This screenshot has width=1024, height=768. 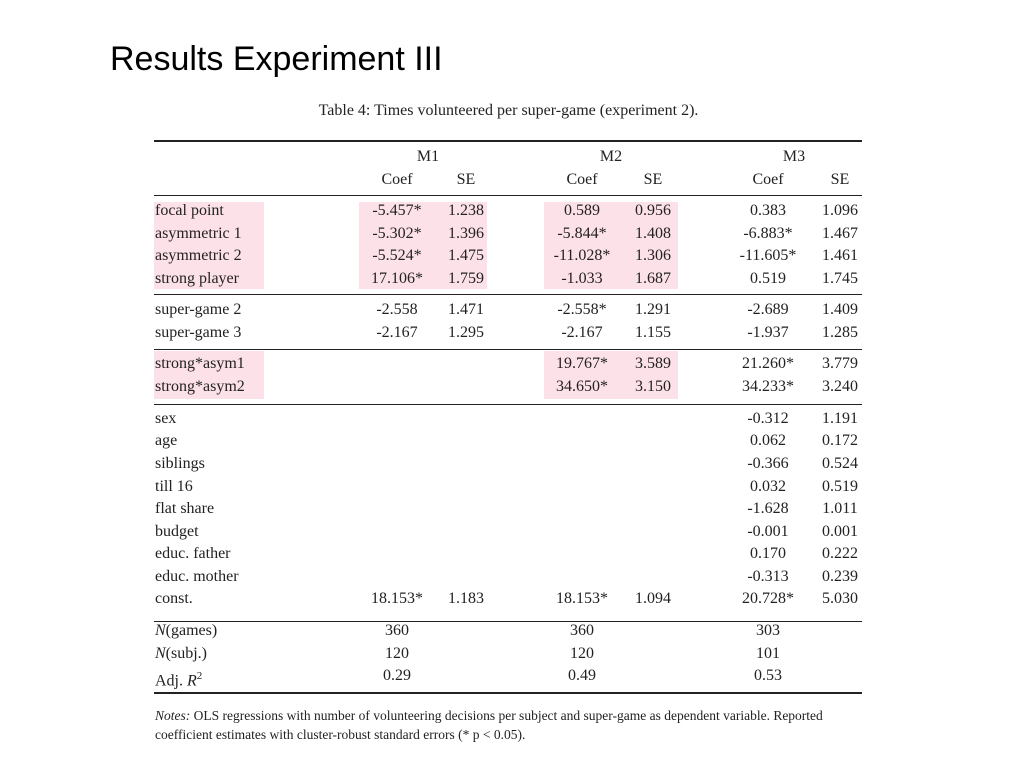 I want to click on model-header-m2: M2, so click(x=611, y=156).